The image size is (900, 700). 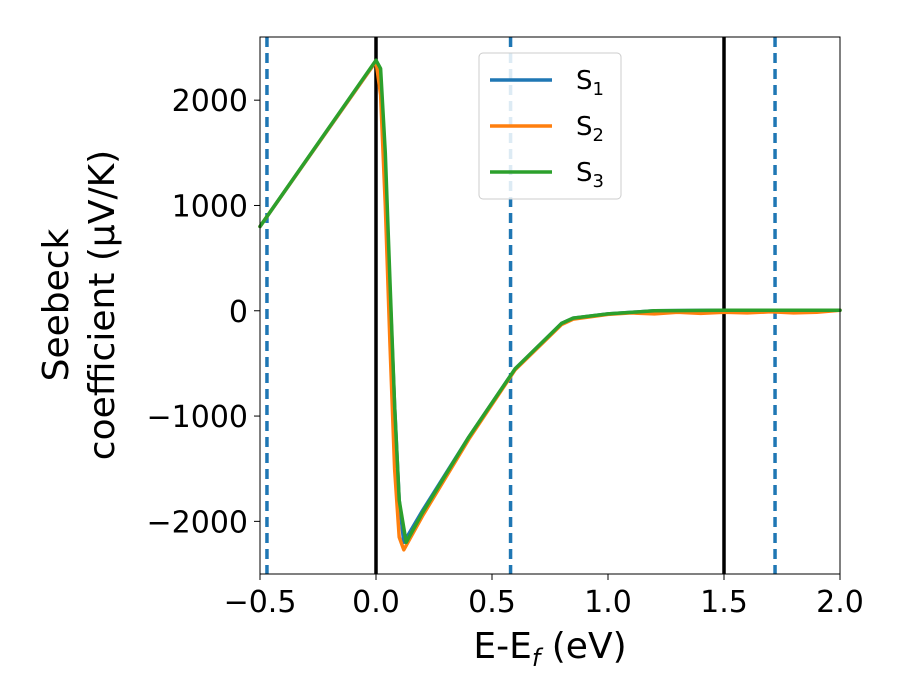 What do you see at coordinates (79, 305) in the screenshot?
I see `y-axis-label: Seebeck coefficient (μV/K)` at bounding box center [79, 305].